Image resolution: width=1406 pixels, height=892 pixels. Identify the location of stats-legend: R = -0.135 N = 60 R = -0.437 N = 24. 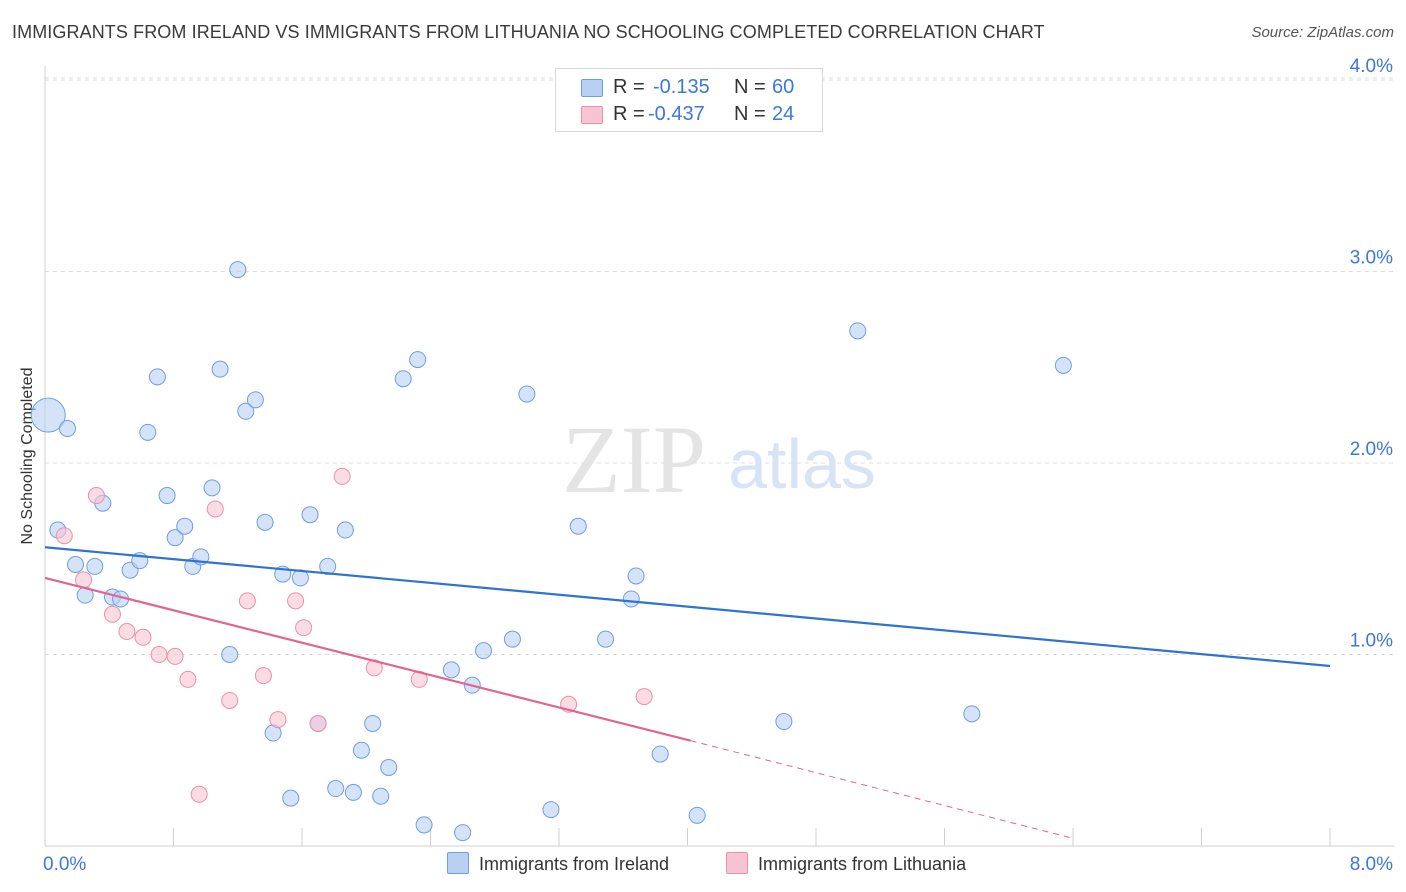
(689, 100).